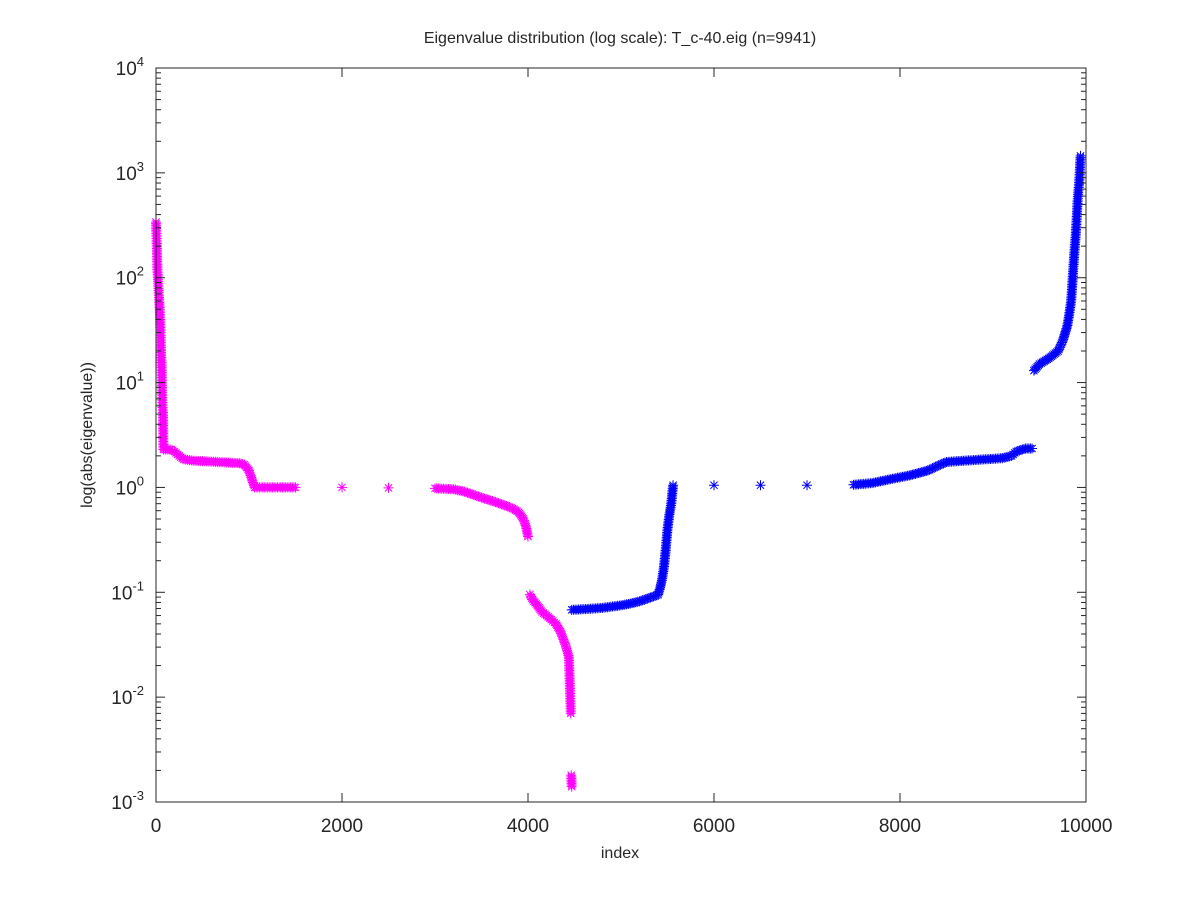  Describe the element at coordinates (87, 435) in the screenshot. I see `y-axis-label: log(abs(eigenvalue))` at that location.